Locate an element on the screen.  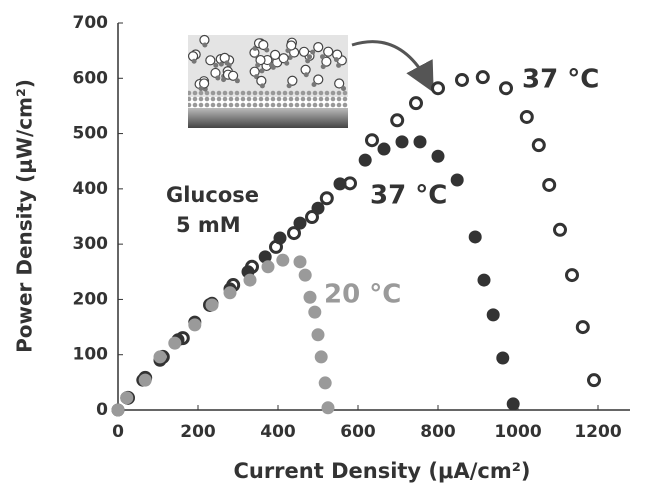
x-tick-label: 800 is located at coordinates (438, 432).